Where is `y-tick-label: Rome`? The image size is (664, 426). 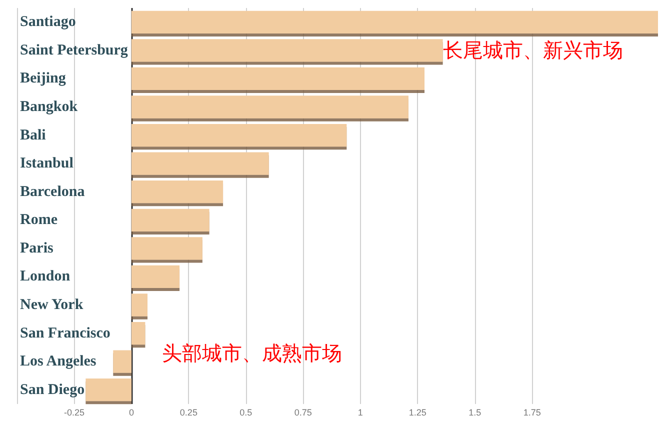
y-tick-label: Rome is located at coordinates (39, 220).